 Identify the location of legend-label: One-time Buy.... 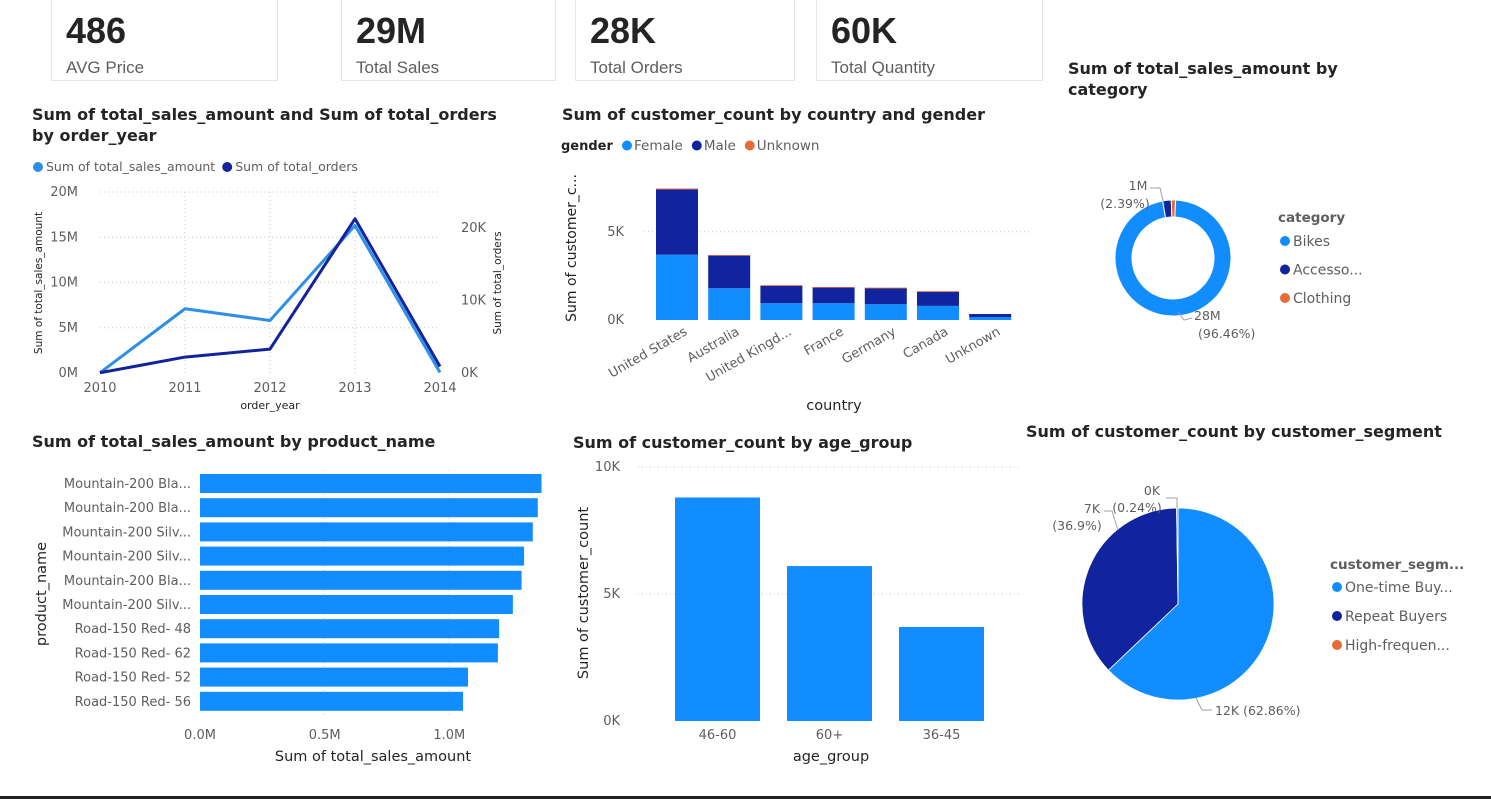
(1399, 588).